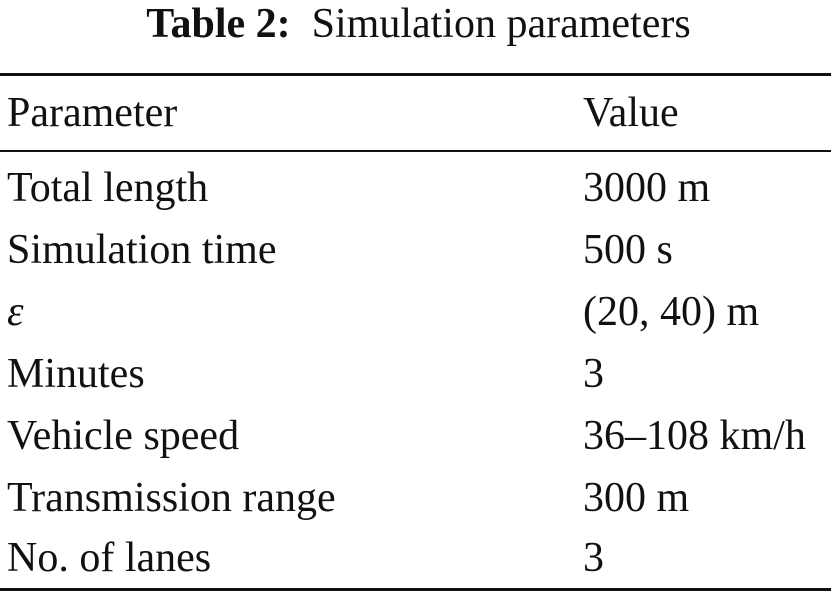 This screenshot has width=837, height=596. Describe the element at coordinates (415, 312) in the screenshot. I see `table-row: ε (20, 40) m` at that location.